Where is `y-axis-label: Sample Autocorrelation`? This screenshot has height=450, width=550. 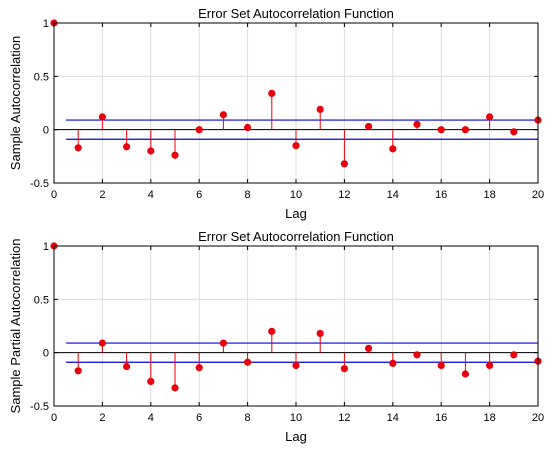
y-axis-label: Sample Autocorrelation is located at coordinates (15, 103).